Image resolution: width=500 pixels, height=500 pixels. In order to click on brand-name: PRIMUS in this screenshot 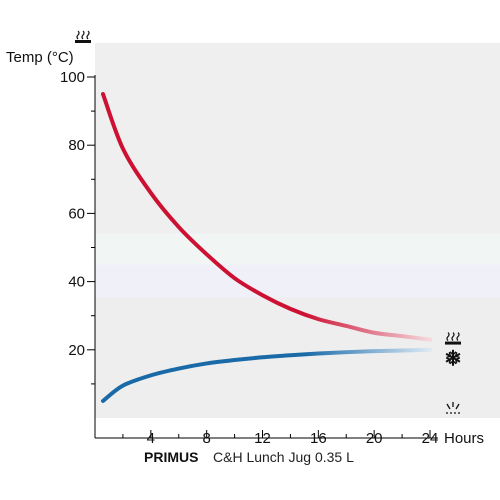, I will do `click(171, 457)`.